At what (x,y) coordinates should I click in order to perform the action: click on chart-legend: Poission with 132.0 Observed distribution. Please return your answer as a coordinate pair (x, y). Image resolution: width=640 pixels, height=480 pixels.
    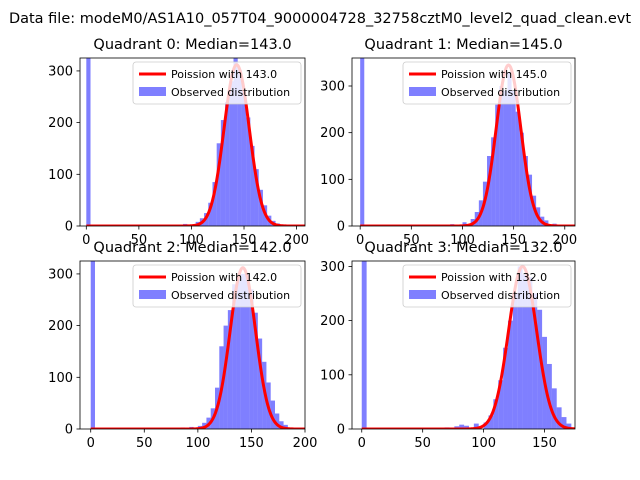
    Looking at the image, I should click on (487, 286).